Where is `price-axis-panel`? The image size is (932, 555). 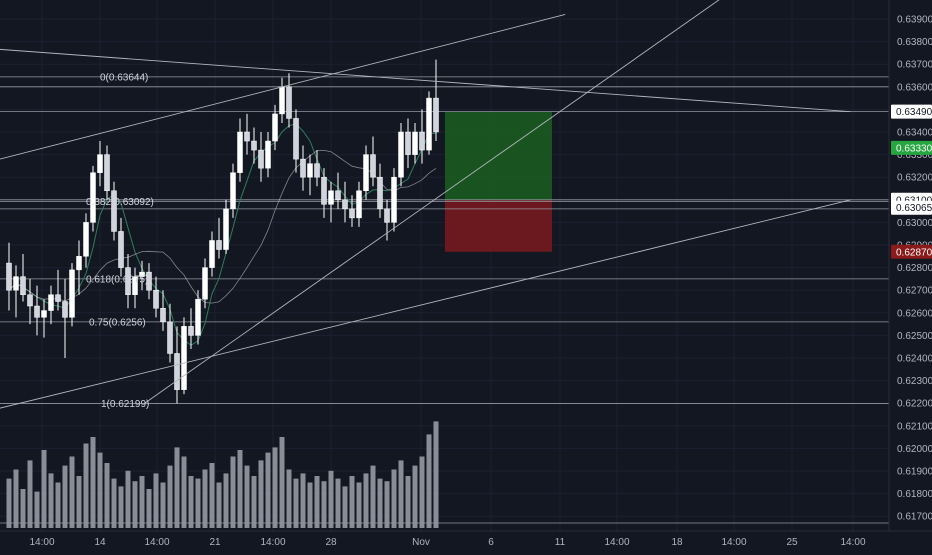 price-axis-panel is located at coordinates (910, 275).